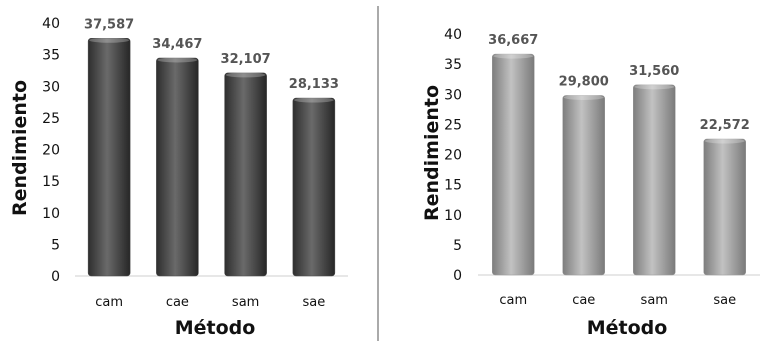 This screenshot has width=766, height=341. What do you see at coordinates (457, 246) in the screenshot?
I see `right-y-tick-label: 5` at bounding box center [457, 246].